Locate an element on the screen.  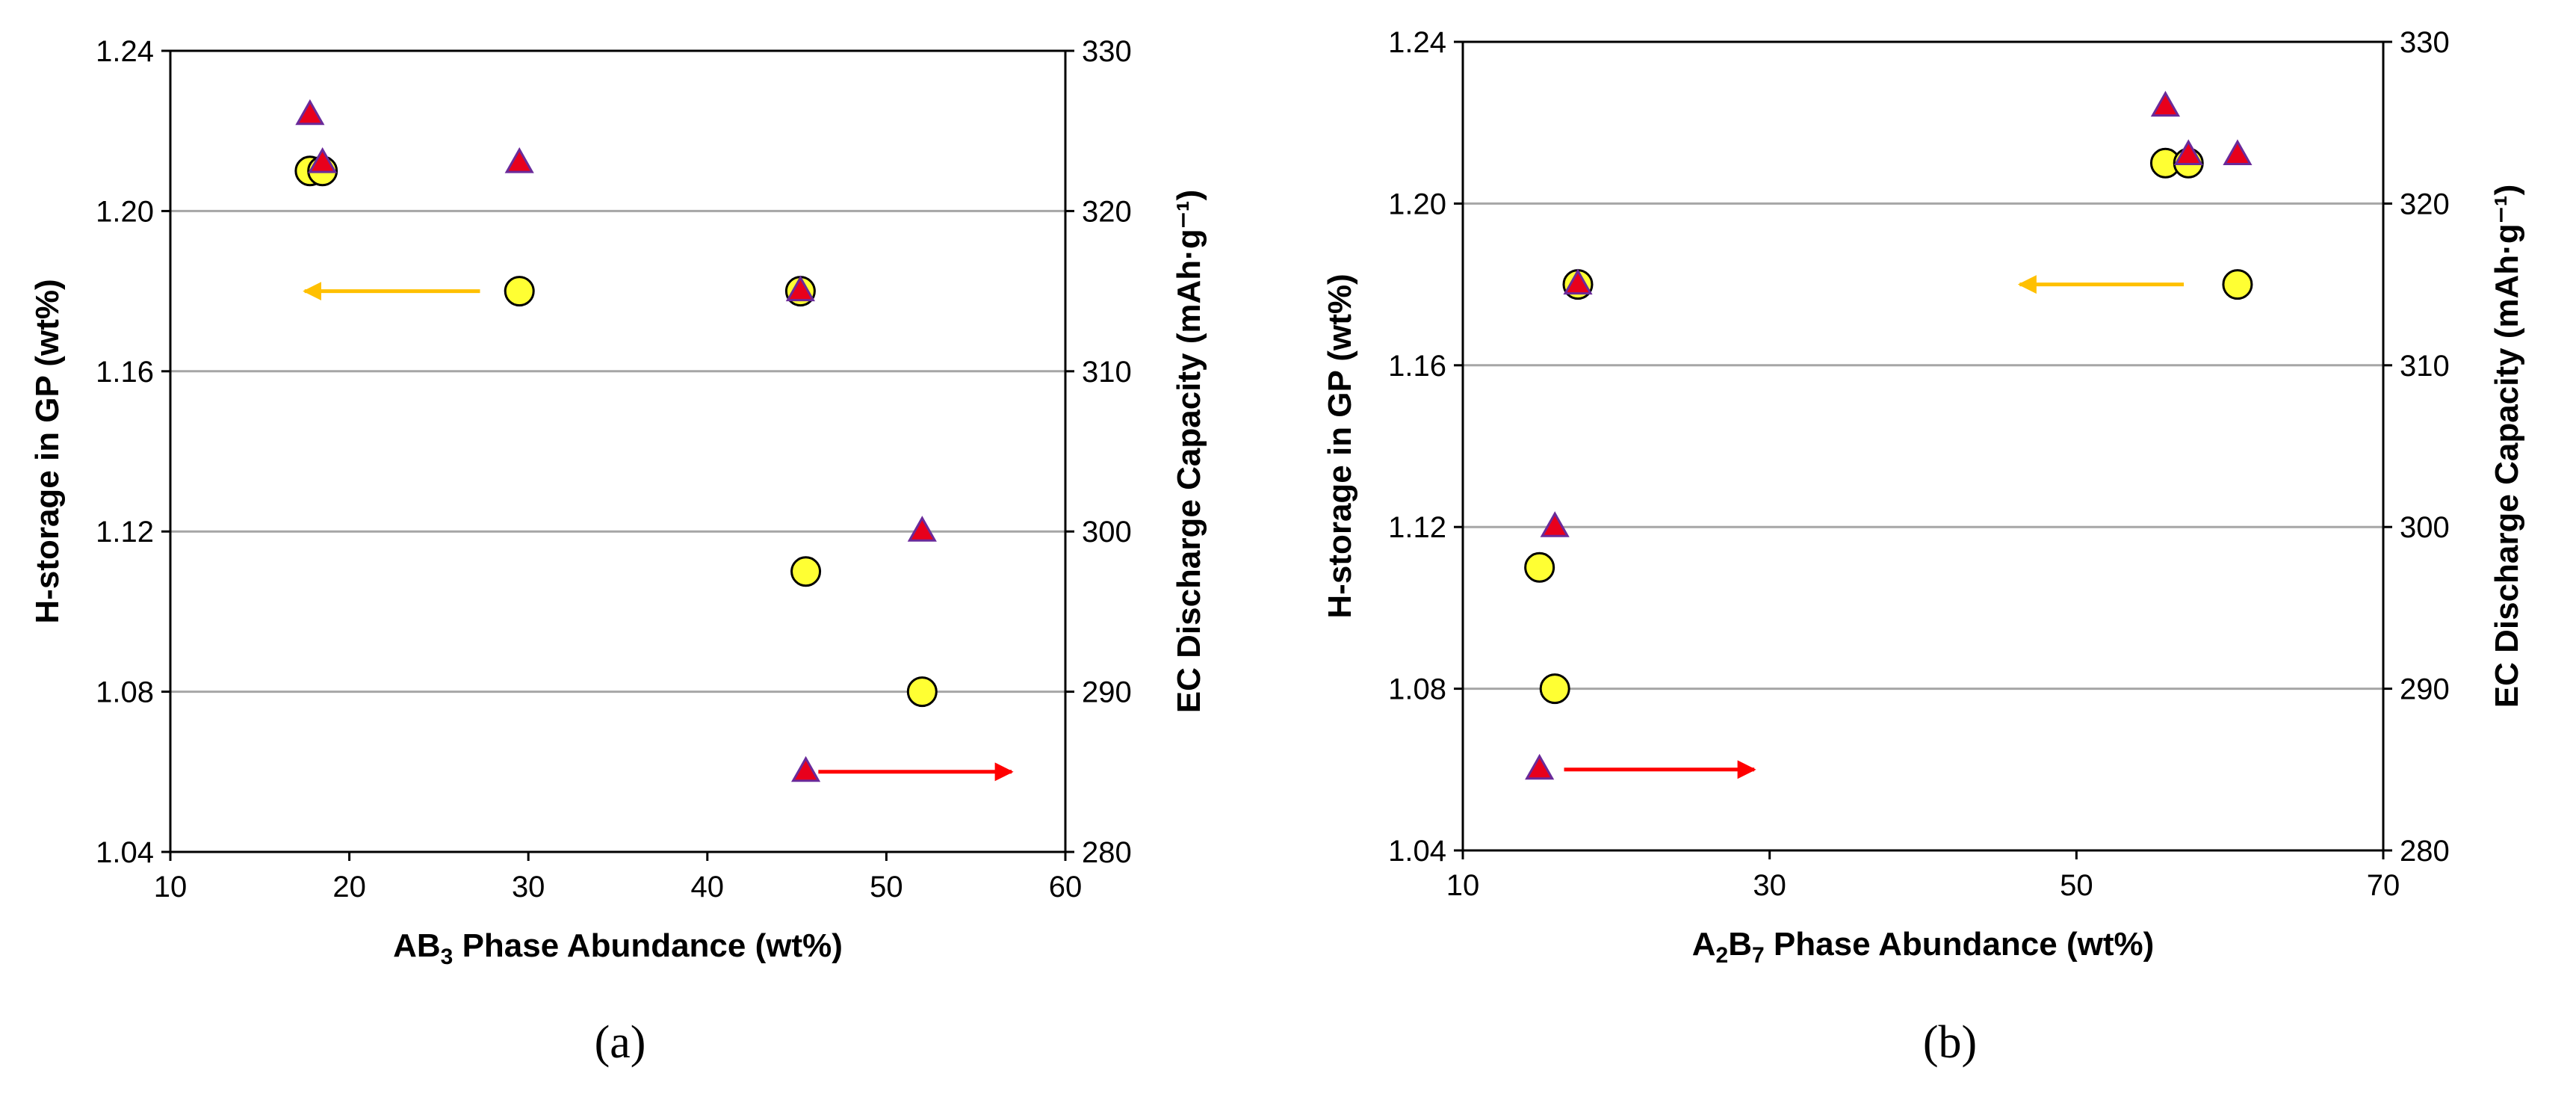
x-axis-label-subscript: 3 is located at coordinates (447, 957).